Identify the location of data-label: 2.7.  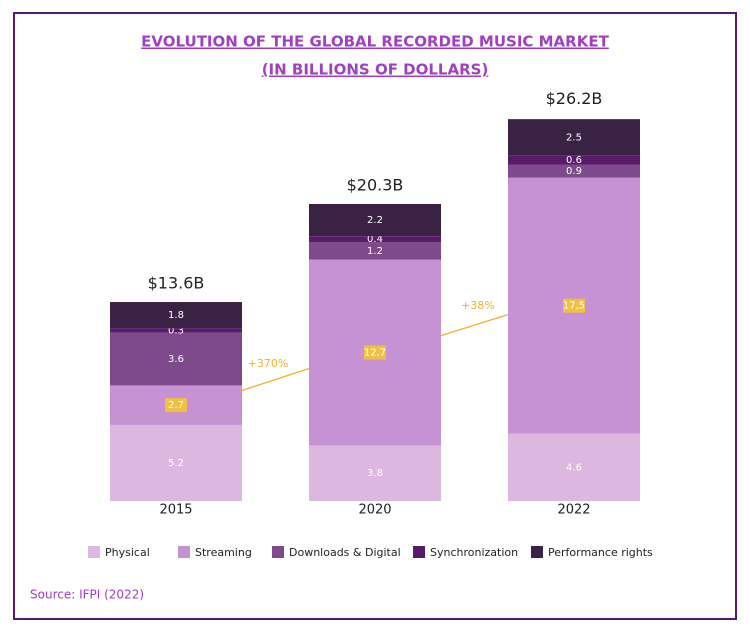
(176, 405).